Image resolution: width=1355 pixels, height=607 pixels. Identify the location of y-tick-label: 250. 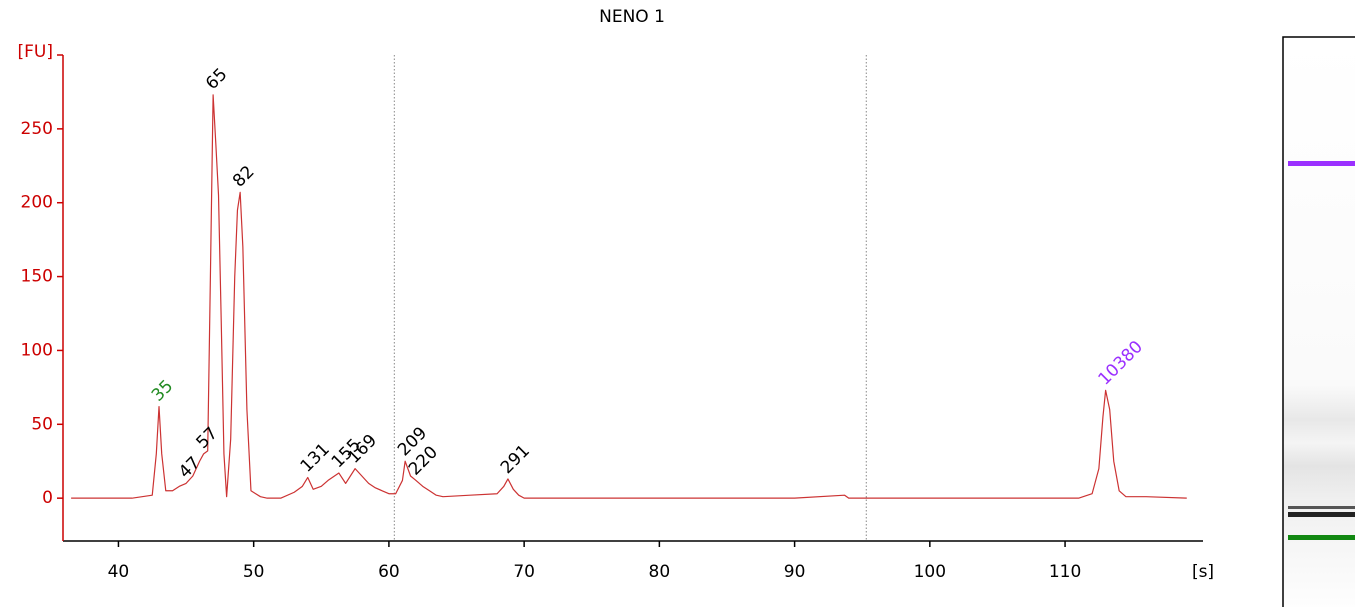
(37, 129).